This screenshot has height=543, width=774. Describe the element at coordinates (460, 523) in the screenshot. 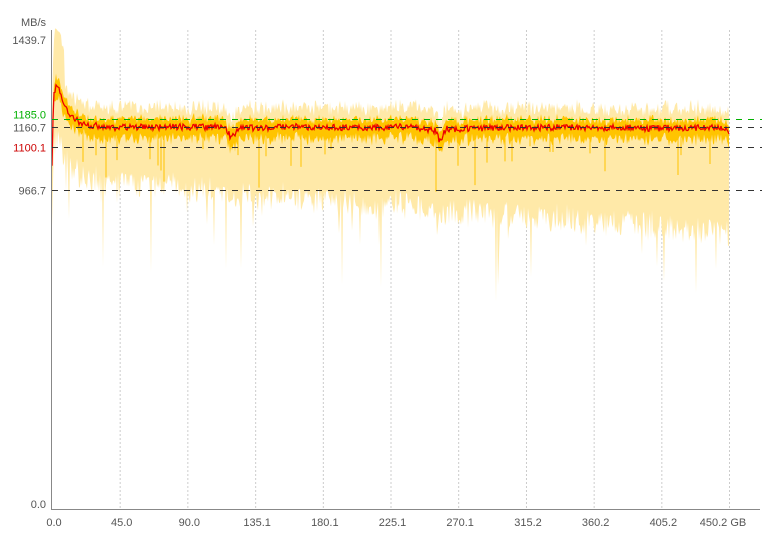

I see `x-tick-label: 270.1` at that location.